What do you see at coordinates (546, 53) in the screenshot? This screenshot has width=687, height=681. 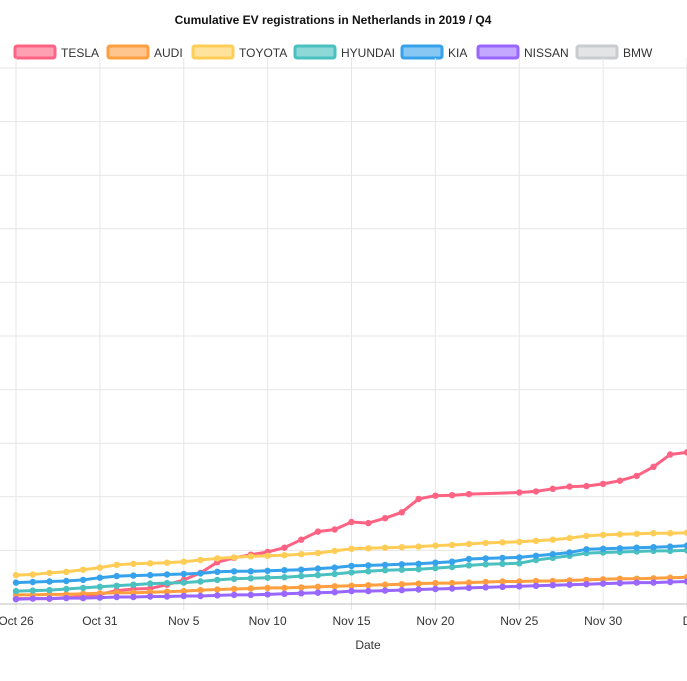 I see `legend-label-nissan: NISSAN` at bounding box center [546, 53].